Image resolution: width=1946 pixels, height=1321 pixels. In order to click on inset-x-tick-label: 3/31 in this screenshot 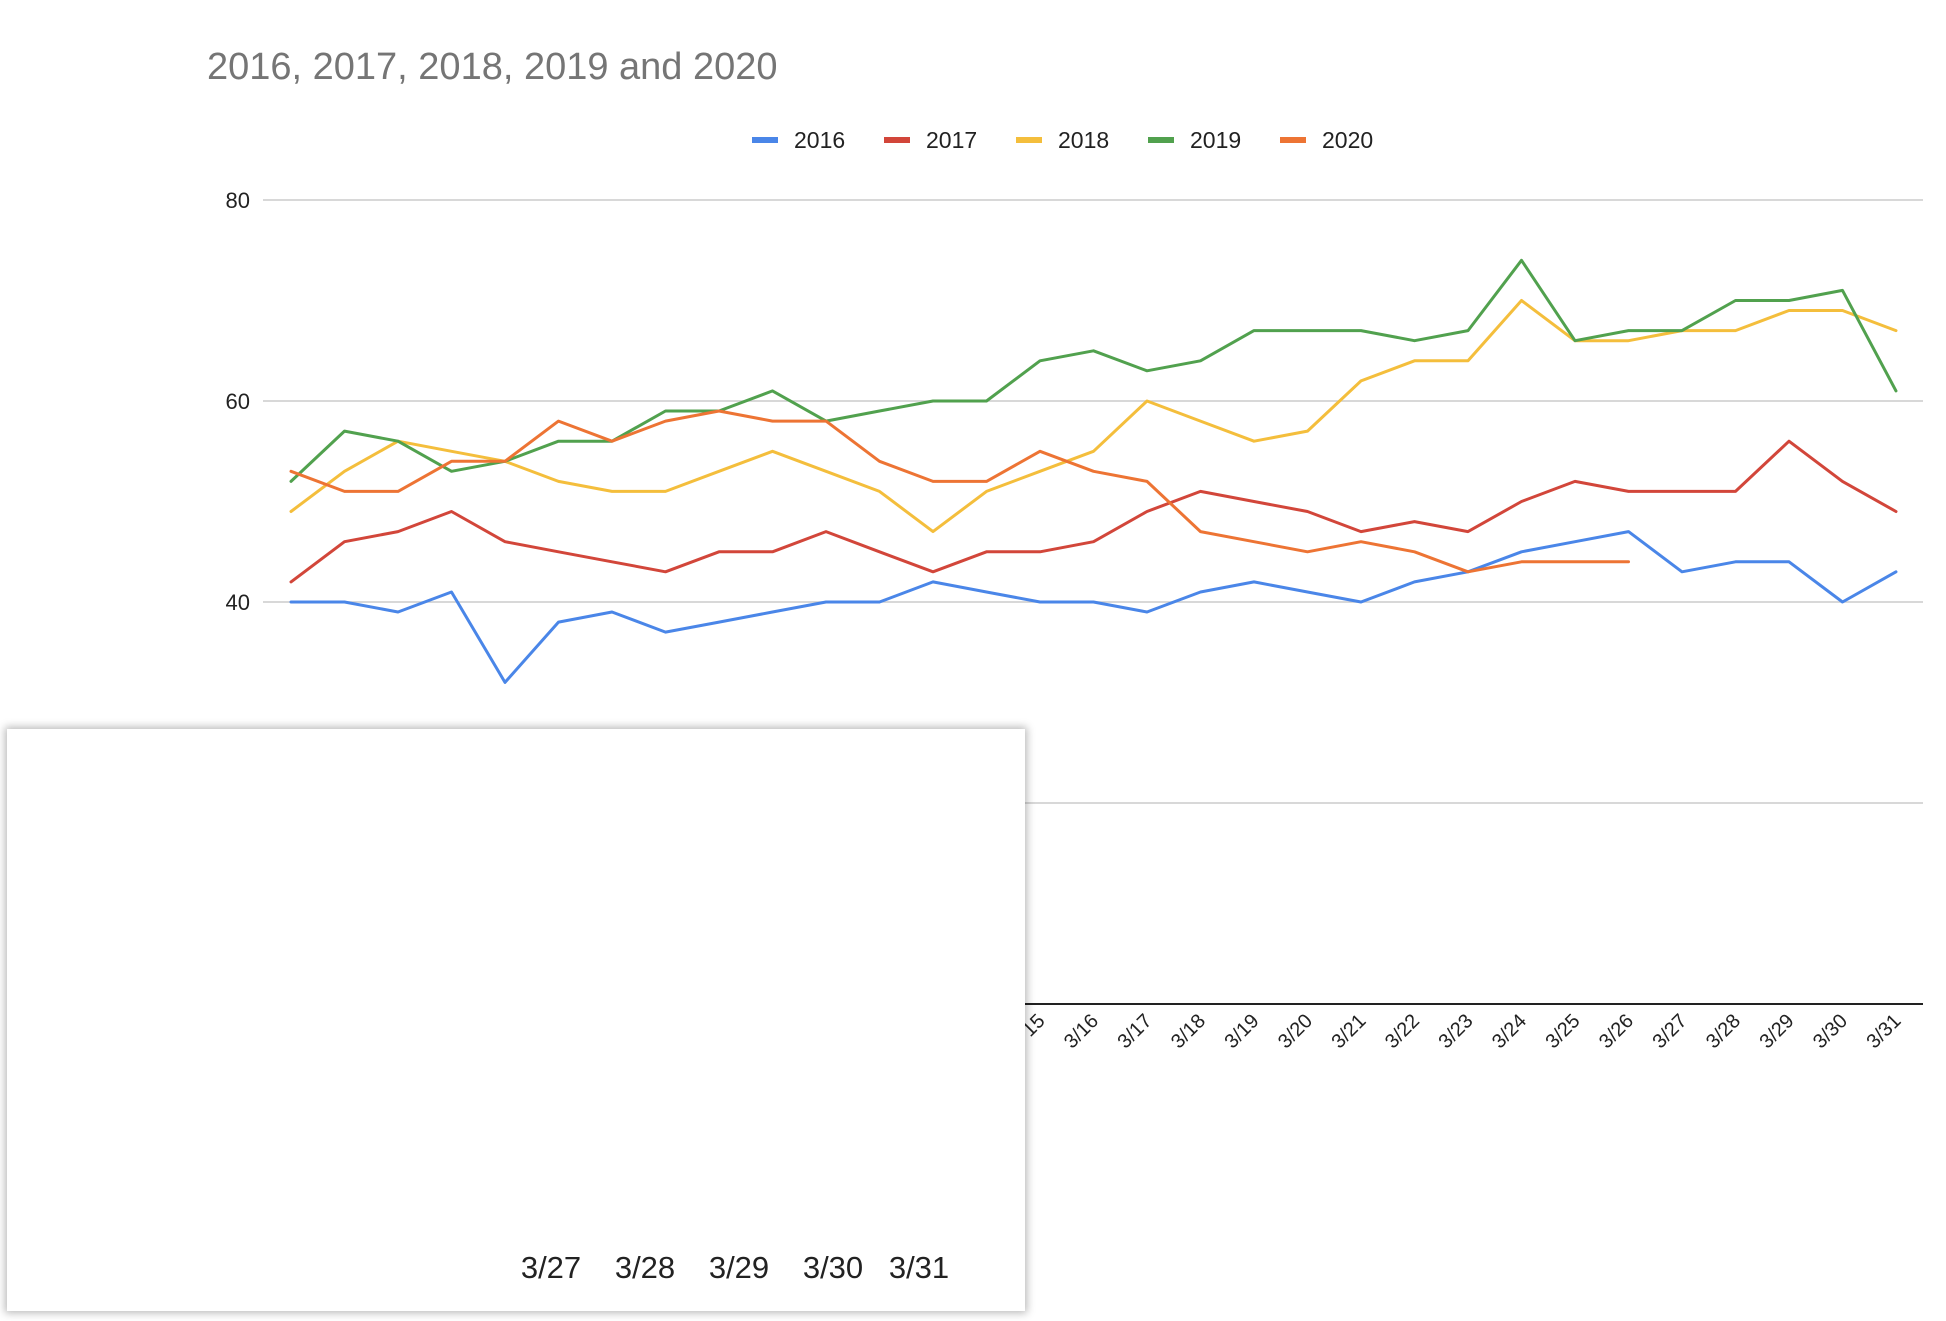, I will do `click(919, 1267)`.